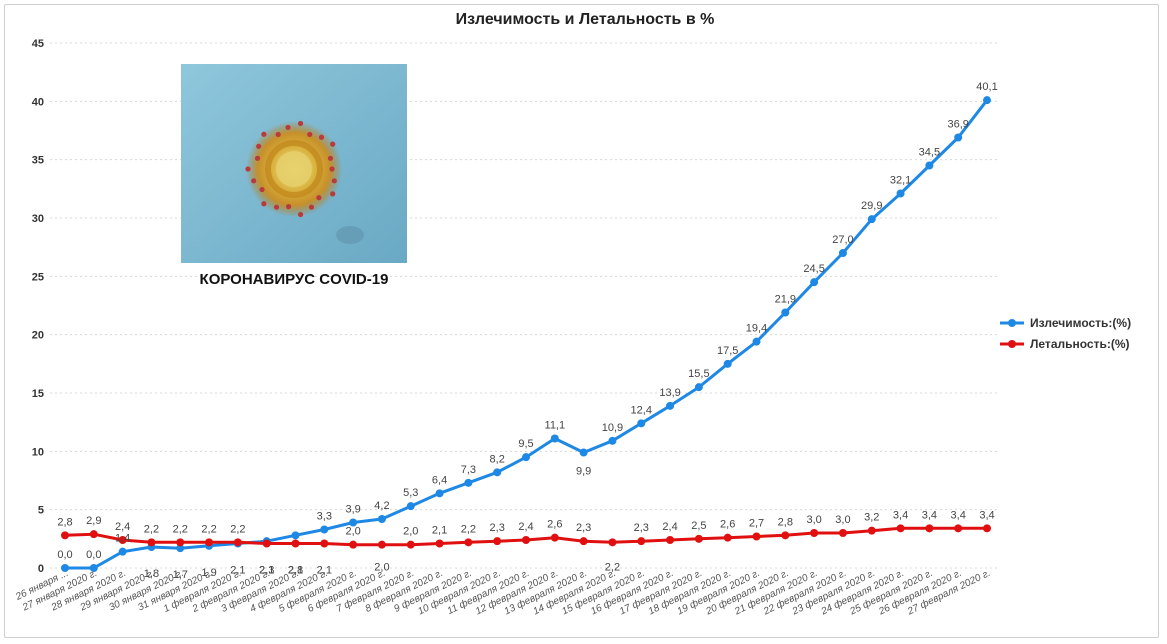  I want to click on y-tick-label: 0, so click(41, 569).